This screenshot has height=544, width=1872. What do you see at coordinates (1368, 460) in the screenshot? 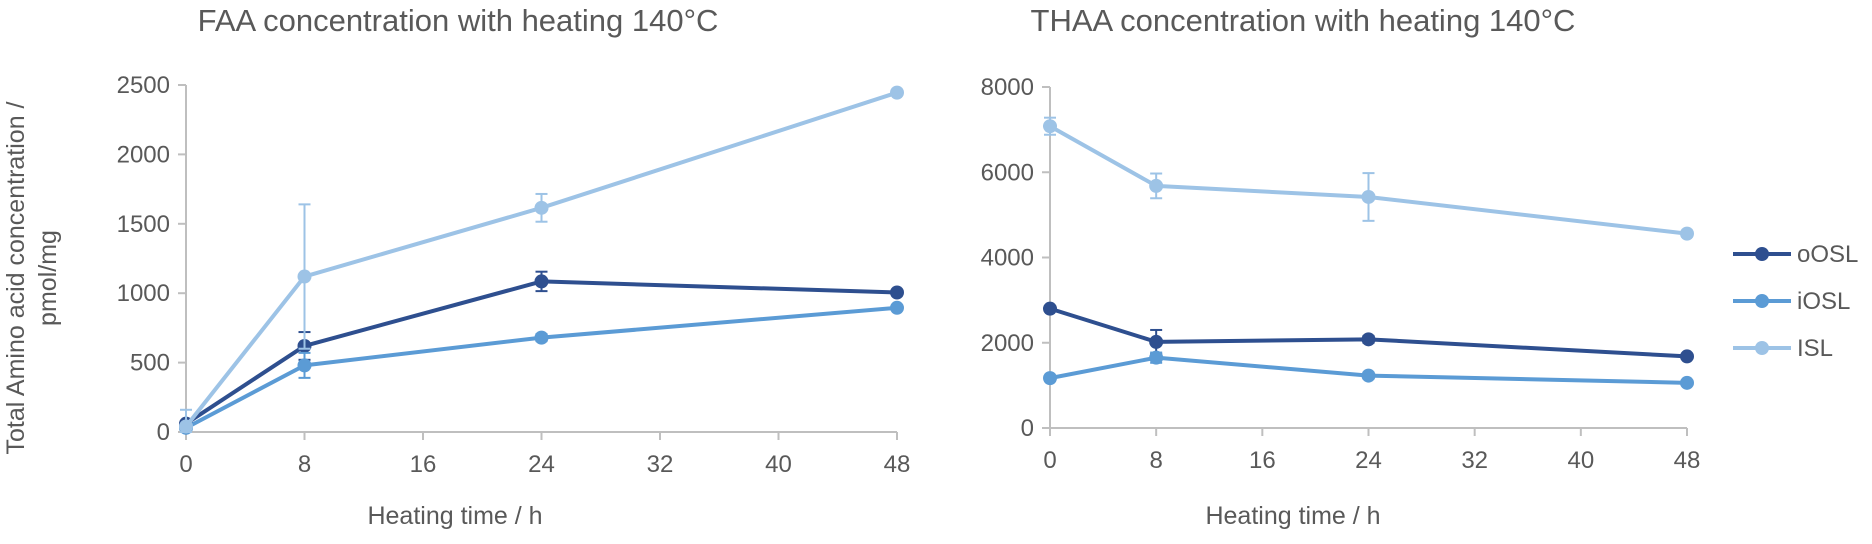
I see `thaa-x-tick-label: 24` at bounding box center [1368, 460].